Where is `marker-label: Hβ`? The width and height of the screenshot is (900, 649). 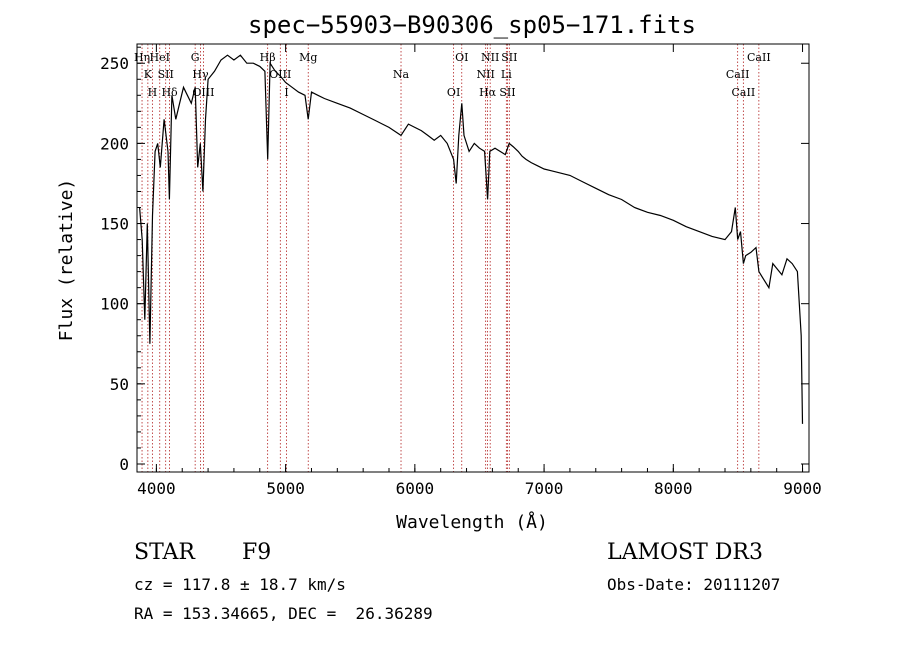
marker-label: Hβ is located at coordinates (268, 57).